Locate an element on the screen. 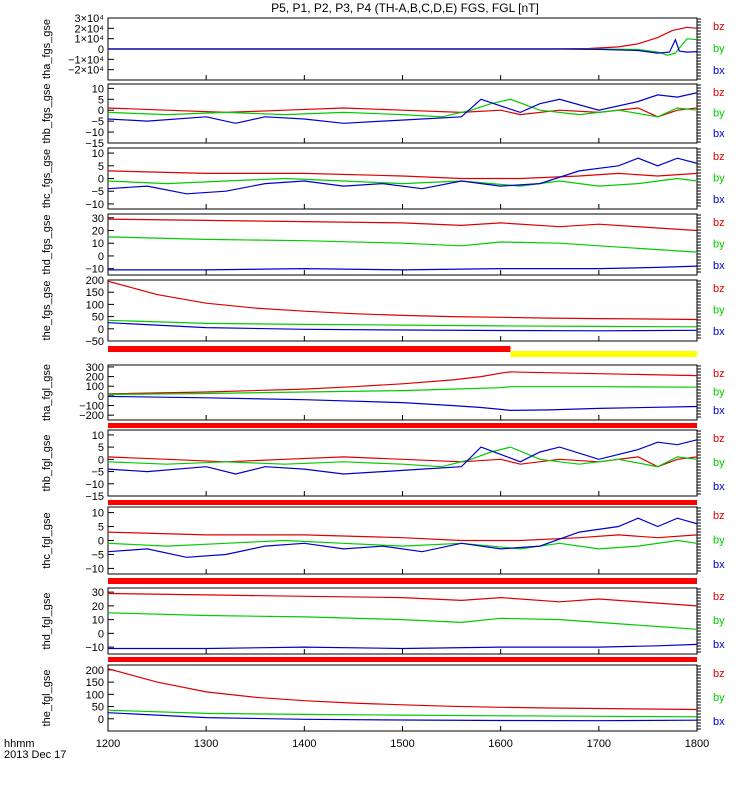 This screenshot has height=805, width=750. y-axis-label: thb_fgs_gse is located at coordinates (47, 114).